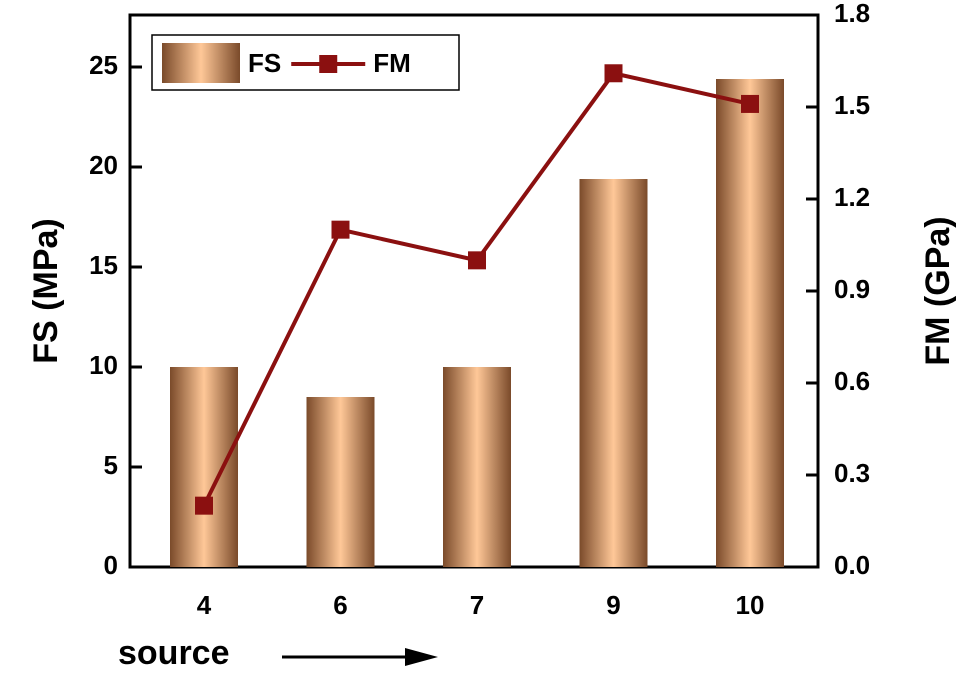  I want to click on y-tick-label: 5, so click(111, 465).